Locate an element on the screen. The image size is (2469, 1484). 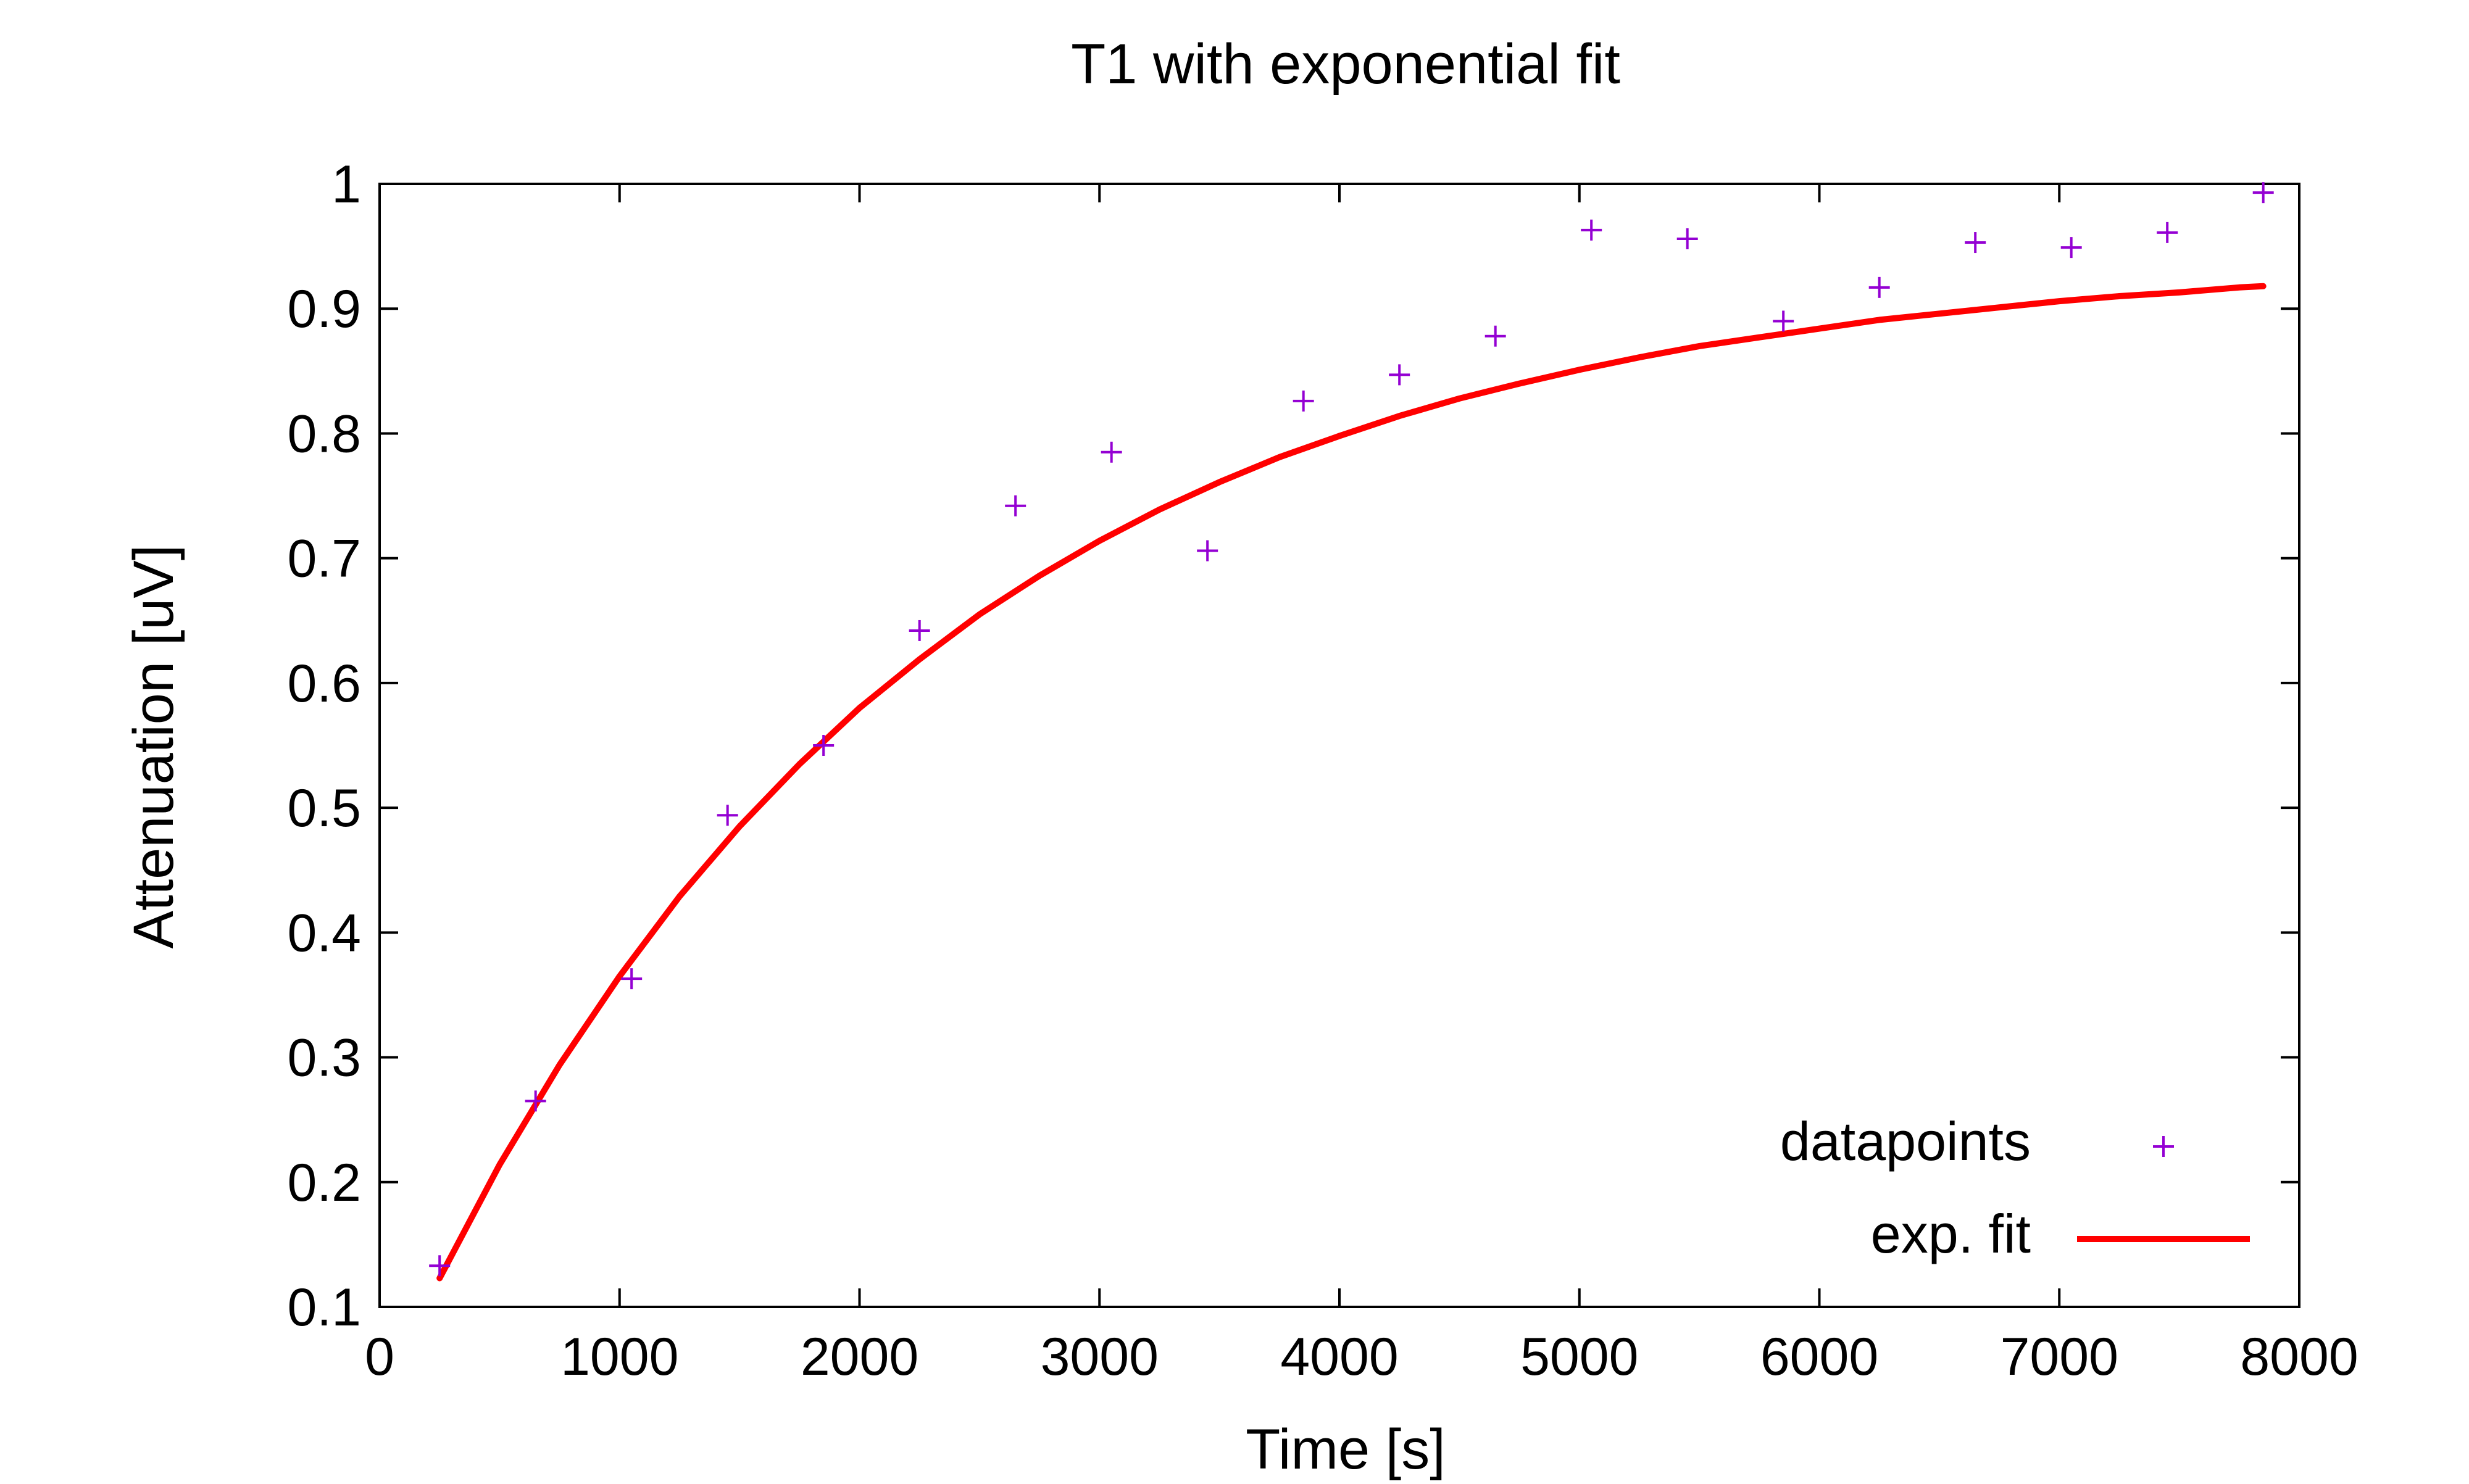
x-tick-label: 4000 is located at coordinates (1339, 1357).